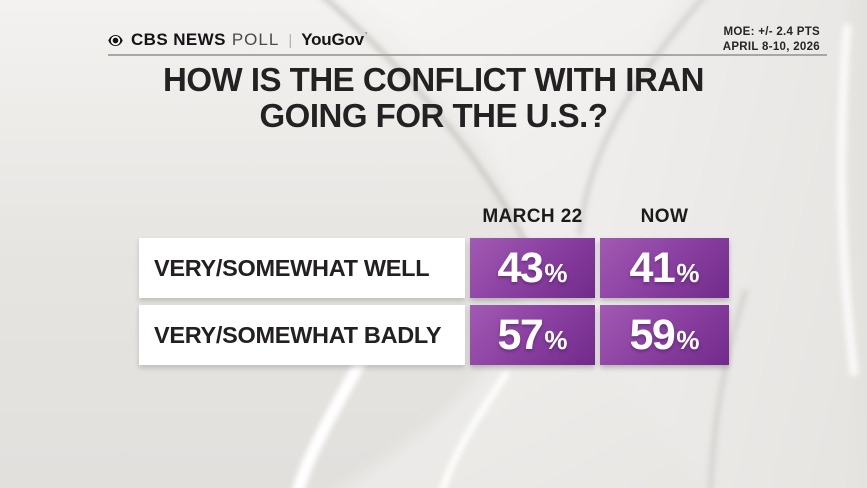  Describe the element at coordinates (652, 267) in the screenshot. I see `value-number: 41` at that location.